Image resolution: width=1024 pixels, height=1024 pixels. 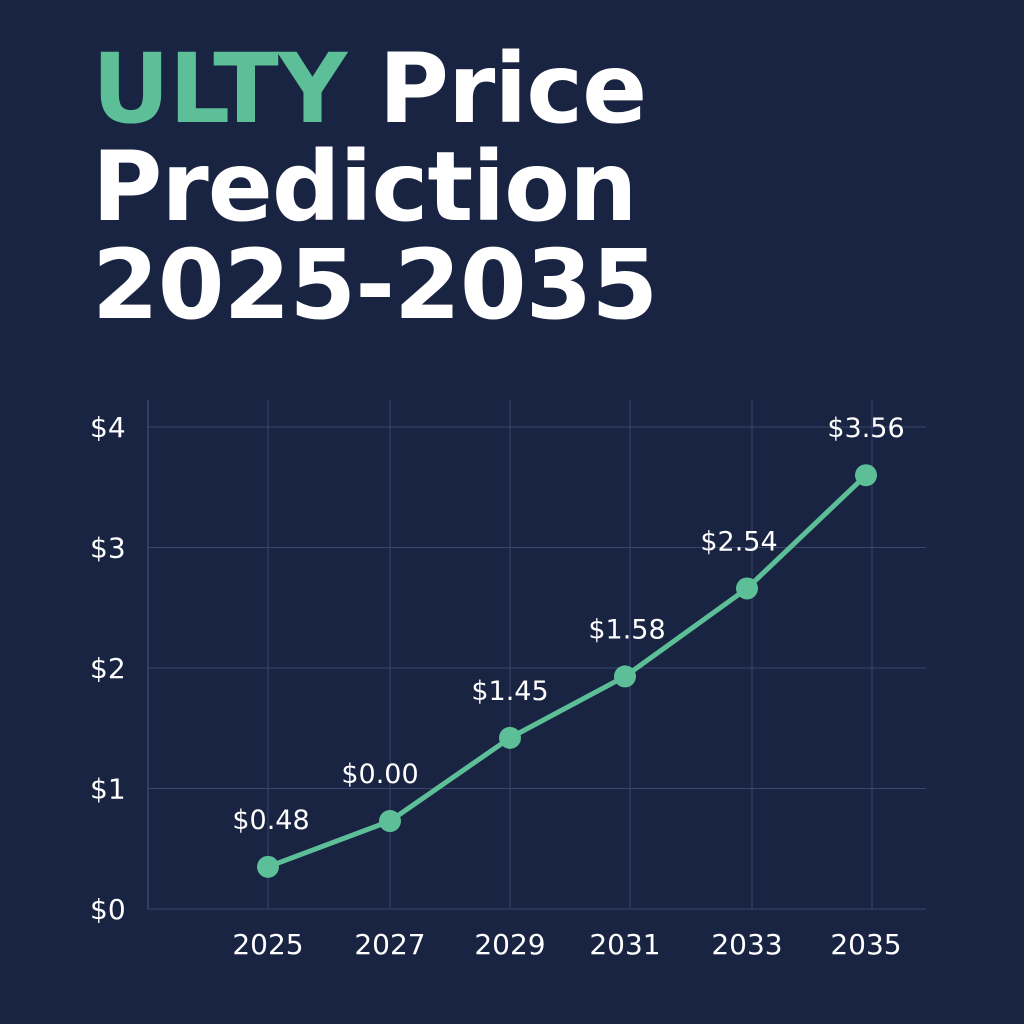 What do you see at coordinates (513, 89) in the screenshot?
I see `title-rest: Price` at bounding box center [513, 89].